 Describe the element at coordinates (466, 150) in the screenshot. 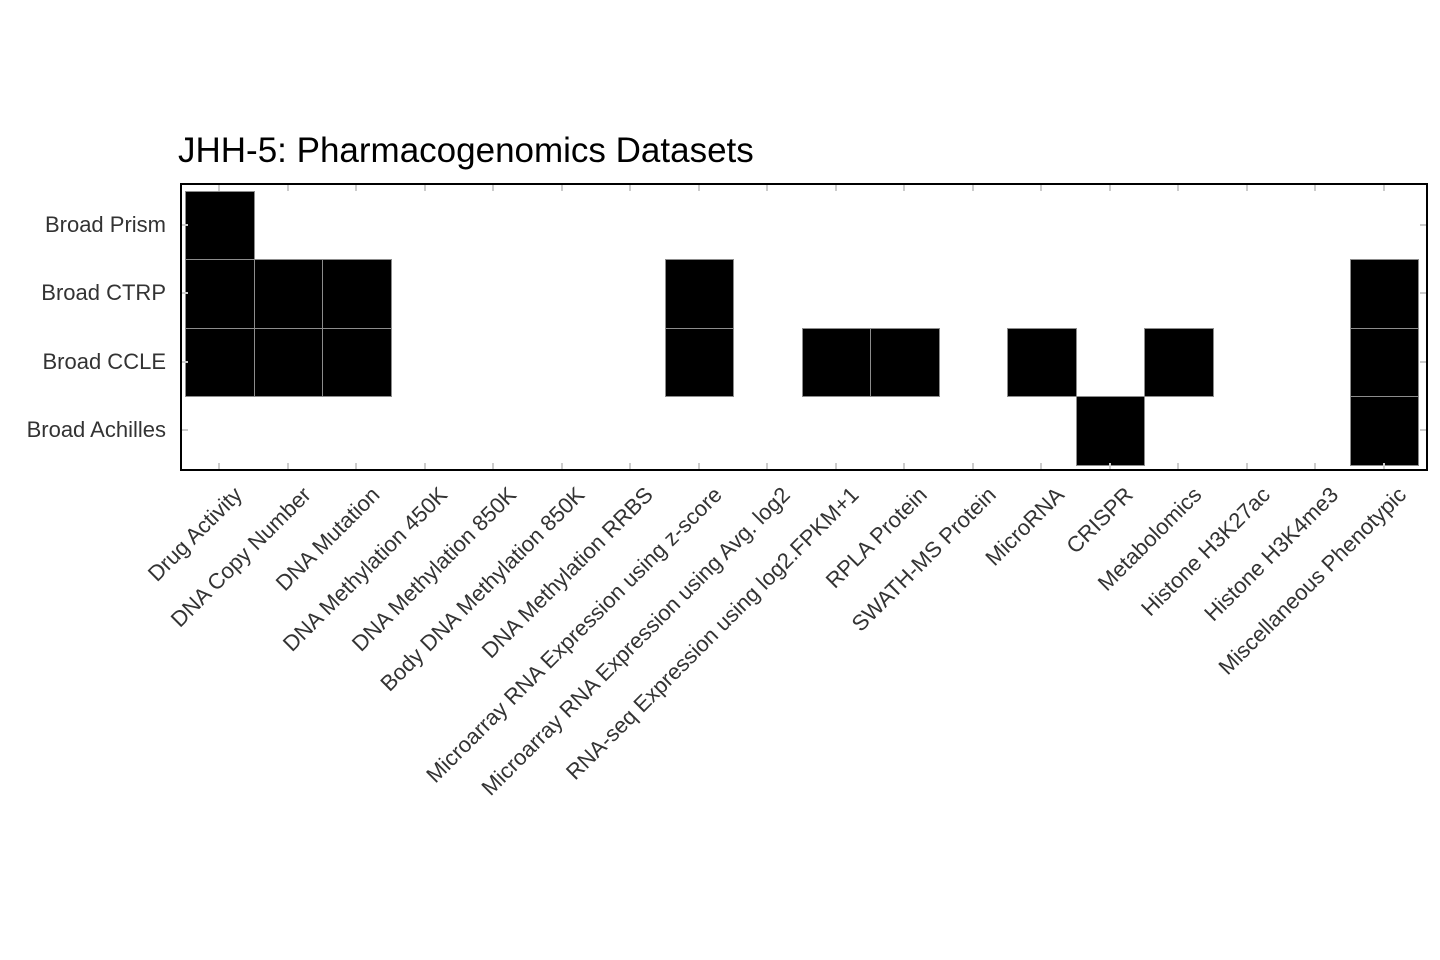

I see `chart-title: JHH-5: Pharmacogenomics Datasets` at that location.